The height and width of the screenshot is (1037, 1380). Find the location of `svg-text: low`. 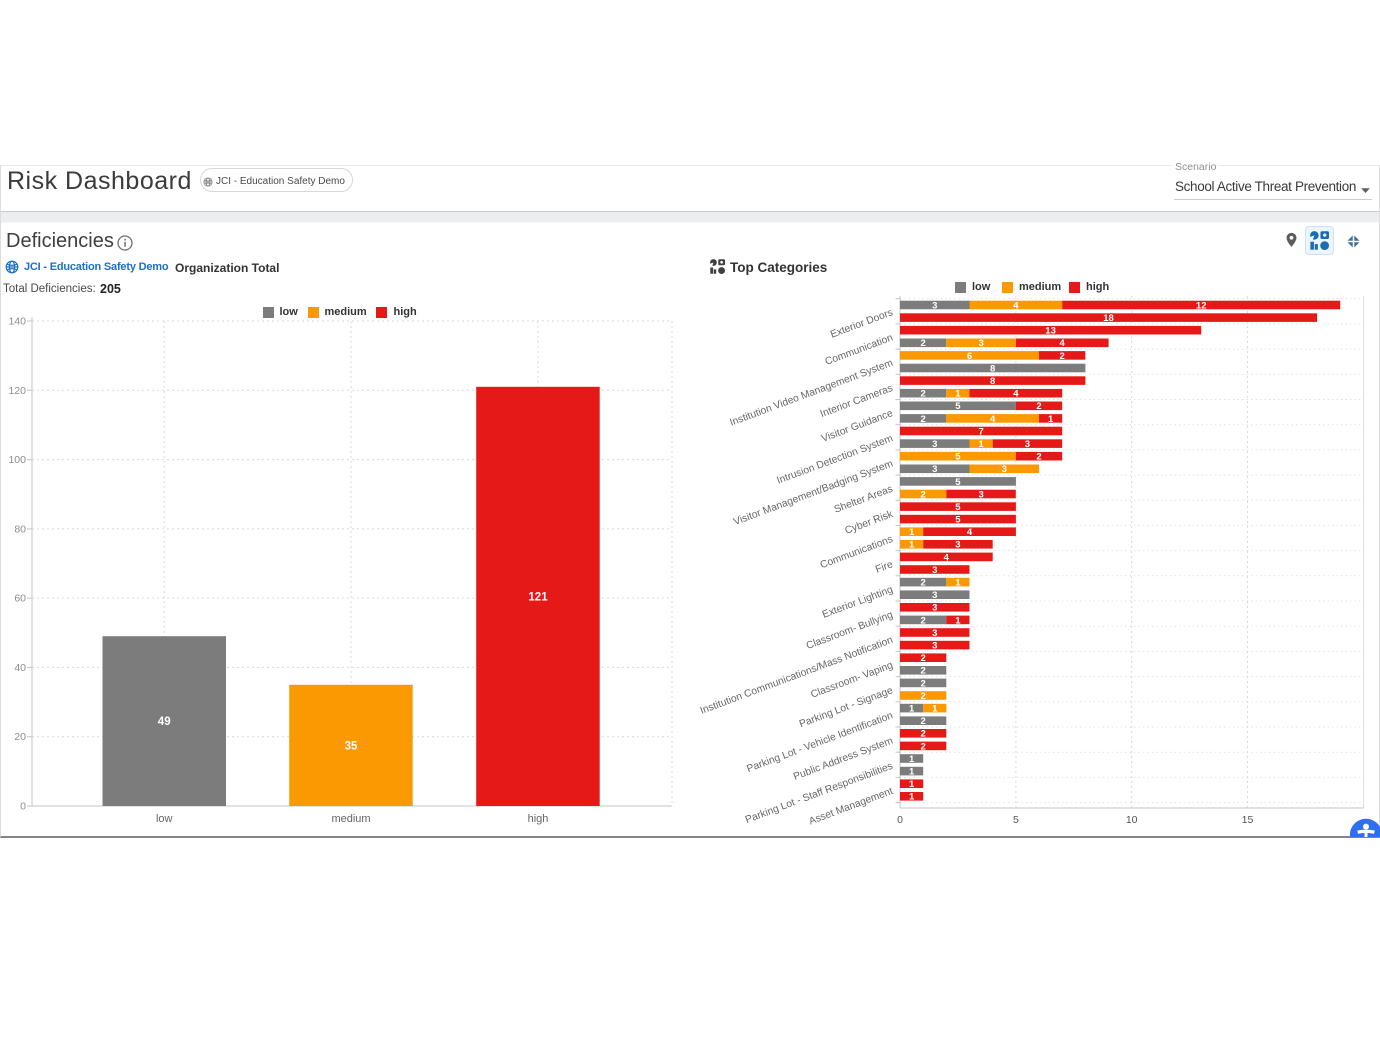

svg-text: low is located at coordinates (164, 819).